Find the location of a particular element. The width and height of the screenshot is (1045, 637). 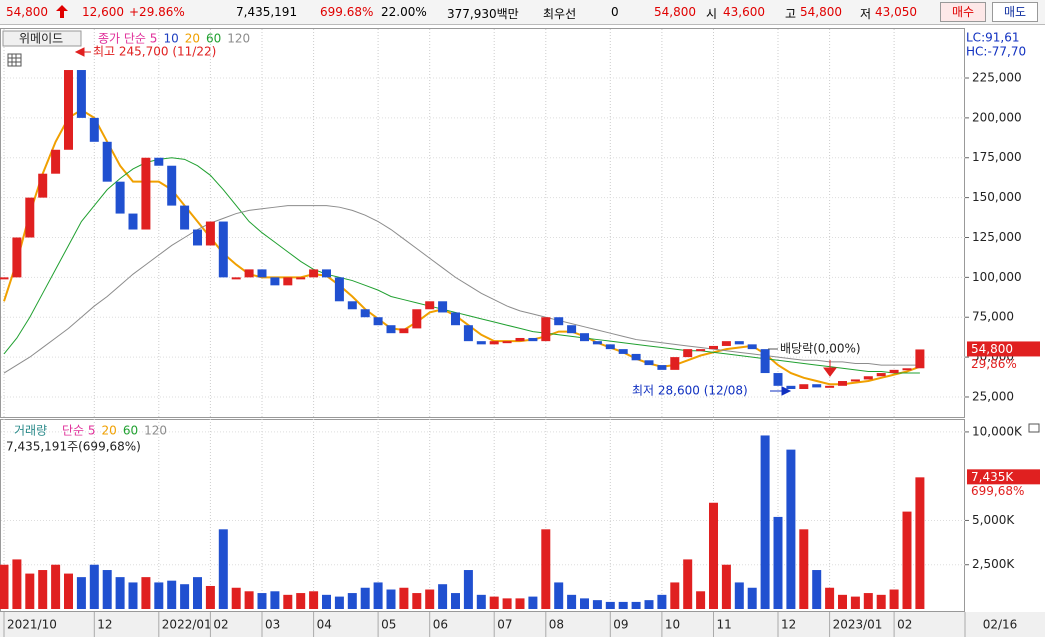

best-label: 최우선 is located at coordinates (560, 14).